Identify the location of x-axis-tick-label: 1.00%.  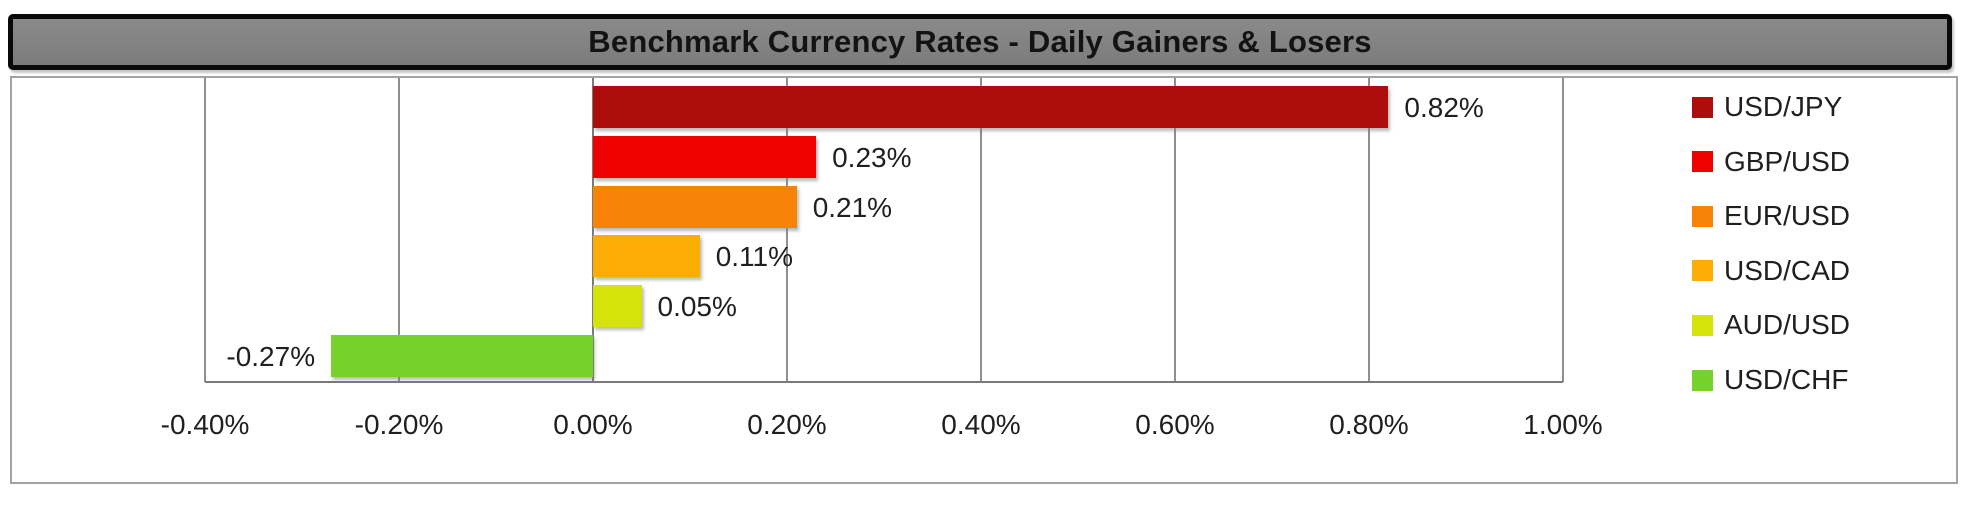
(1563, 424).